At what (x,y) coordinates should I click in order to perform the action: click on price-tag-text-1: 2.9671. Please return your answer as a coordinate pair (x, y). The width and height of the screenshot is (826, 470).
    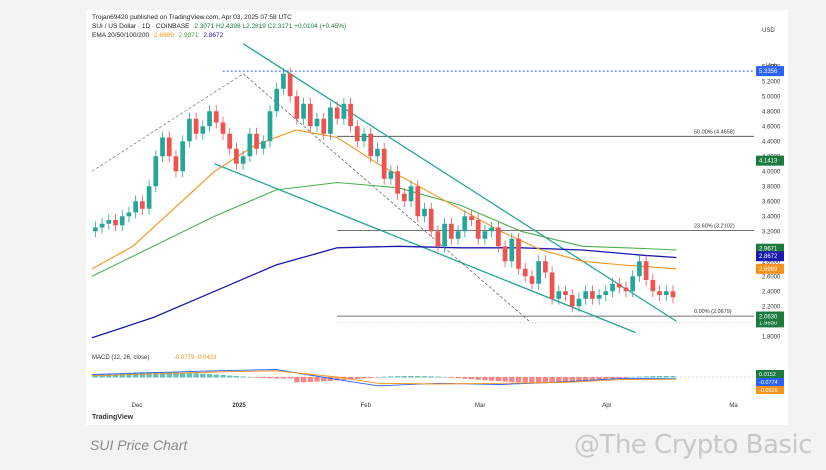
    Looking at the image, I should click on (768, 250).